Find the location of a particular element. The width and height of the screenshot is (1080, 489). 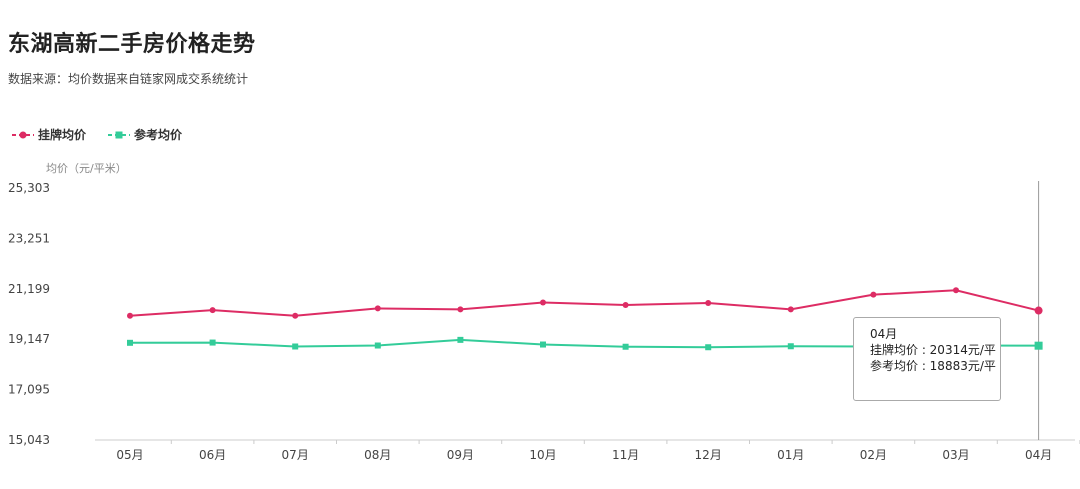

series-line-listing is located at coordinates (584, 303).